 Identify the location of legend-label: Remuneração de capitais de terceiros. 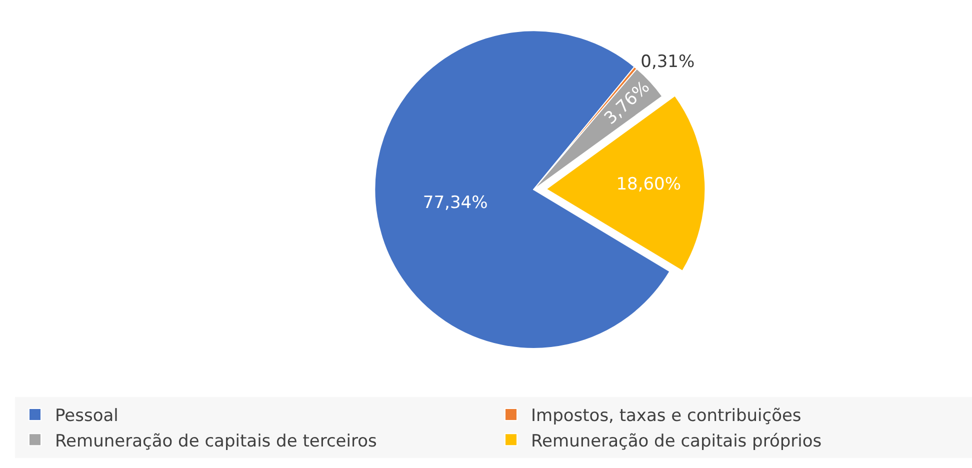
(216, 441).